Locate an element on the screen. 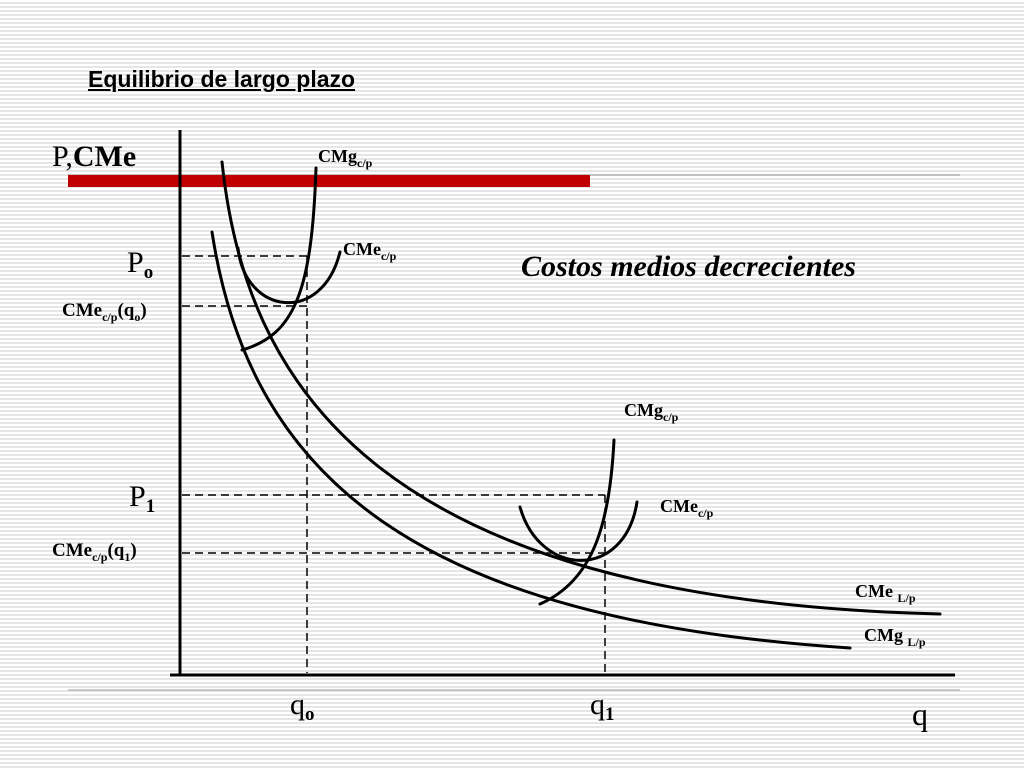 The height and width of the screenshot is (768, 1024). cme-q0-label: CMec/p(qo) is located at coordinates (104, 312).